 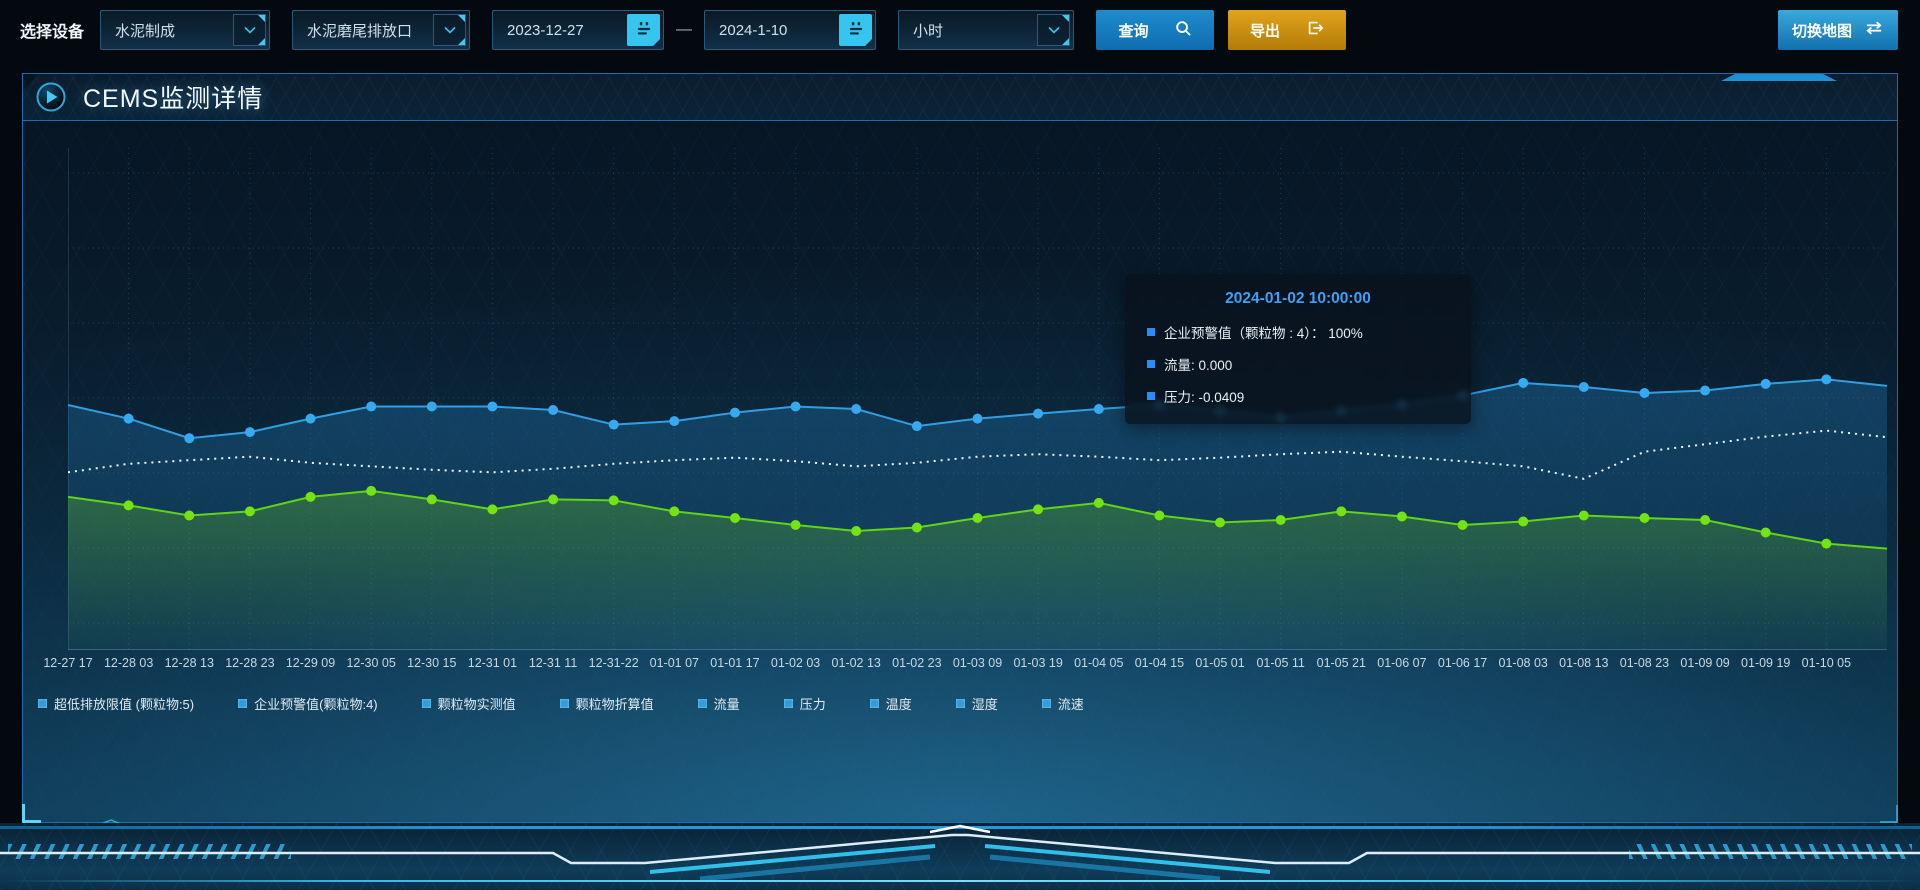 I want to click on device-type-value: 水泥制成, so click(x=145, y=31).